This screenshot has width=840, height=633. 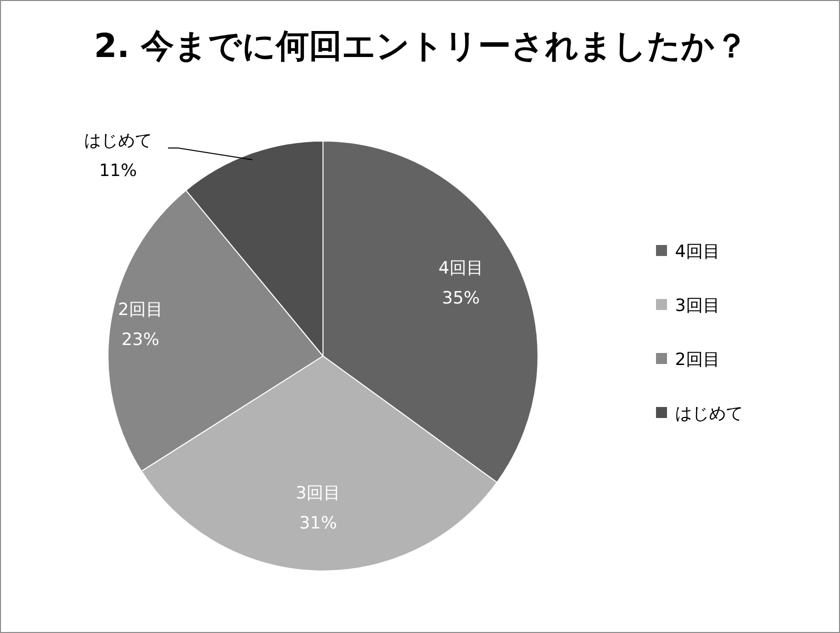 What do you see at coordinates (709, 414) in the screenshot?
I see `legend-label: はじめて` at bounding box center [709, 414].